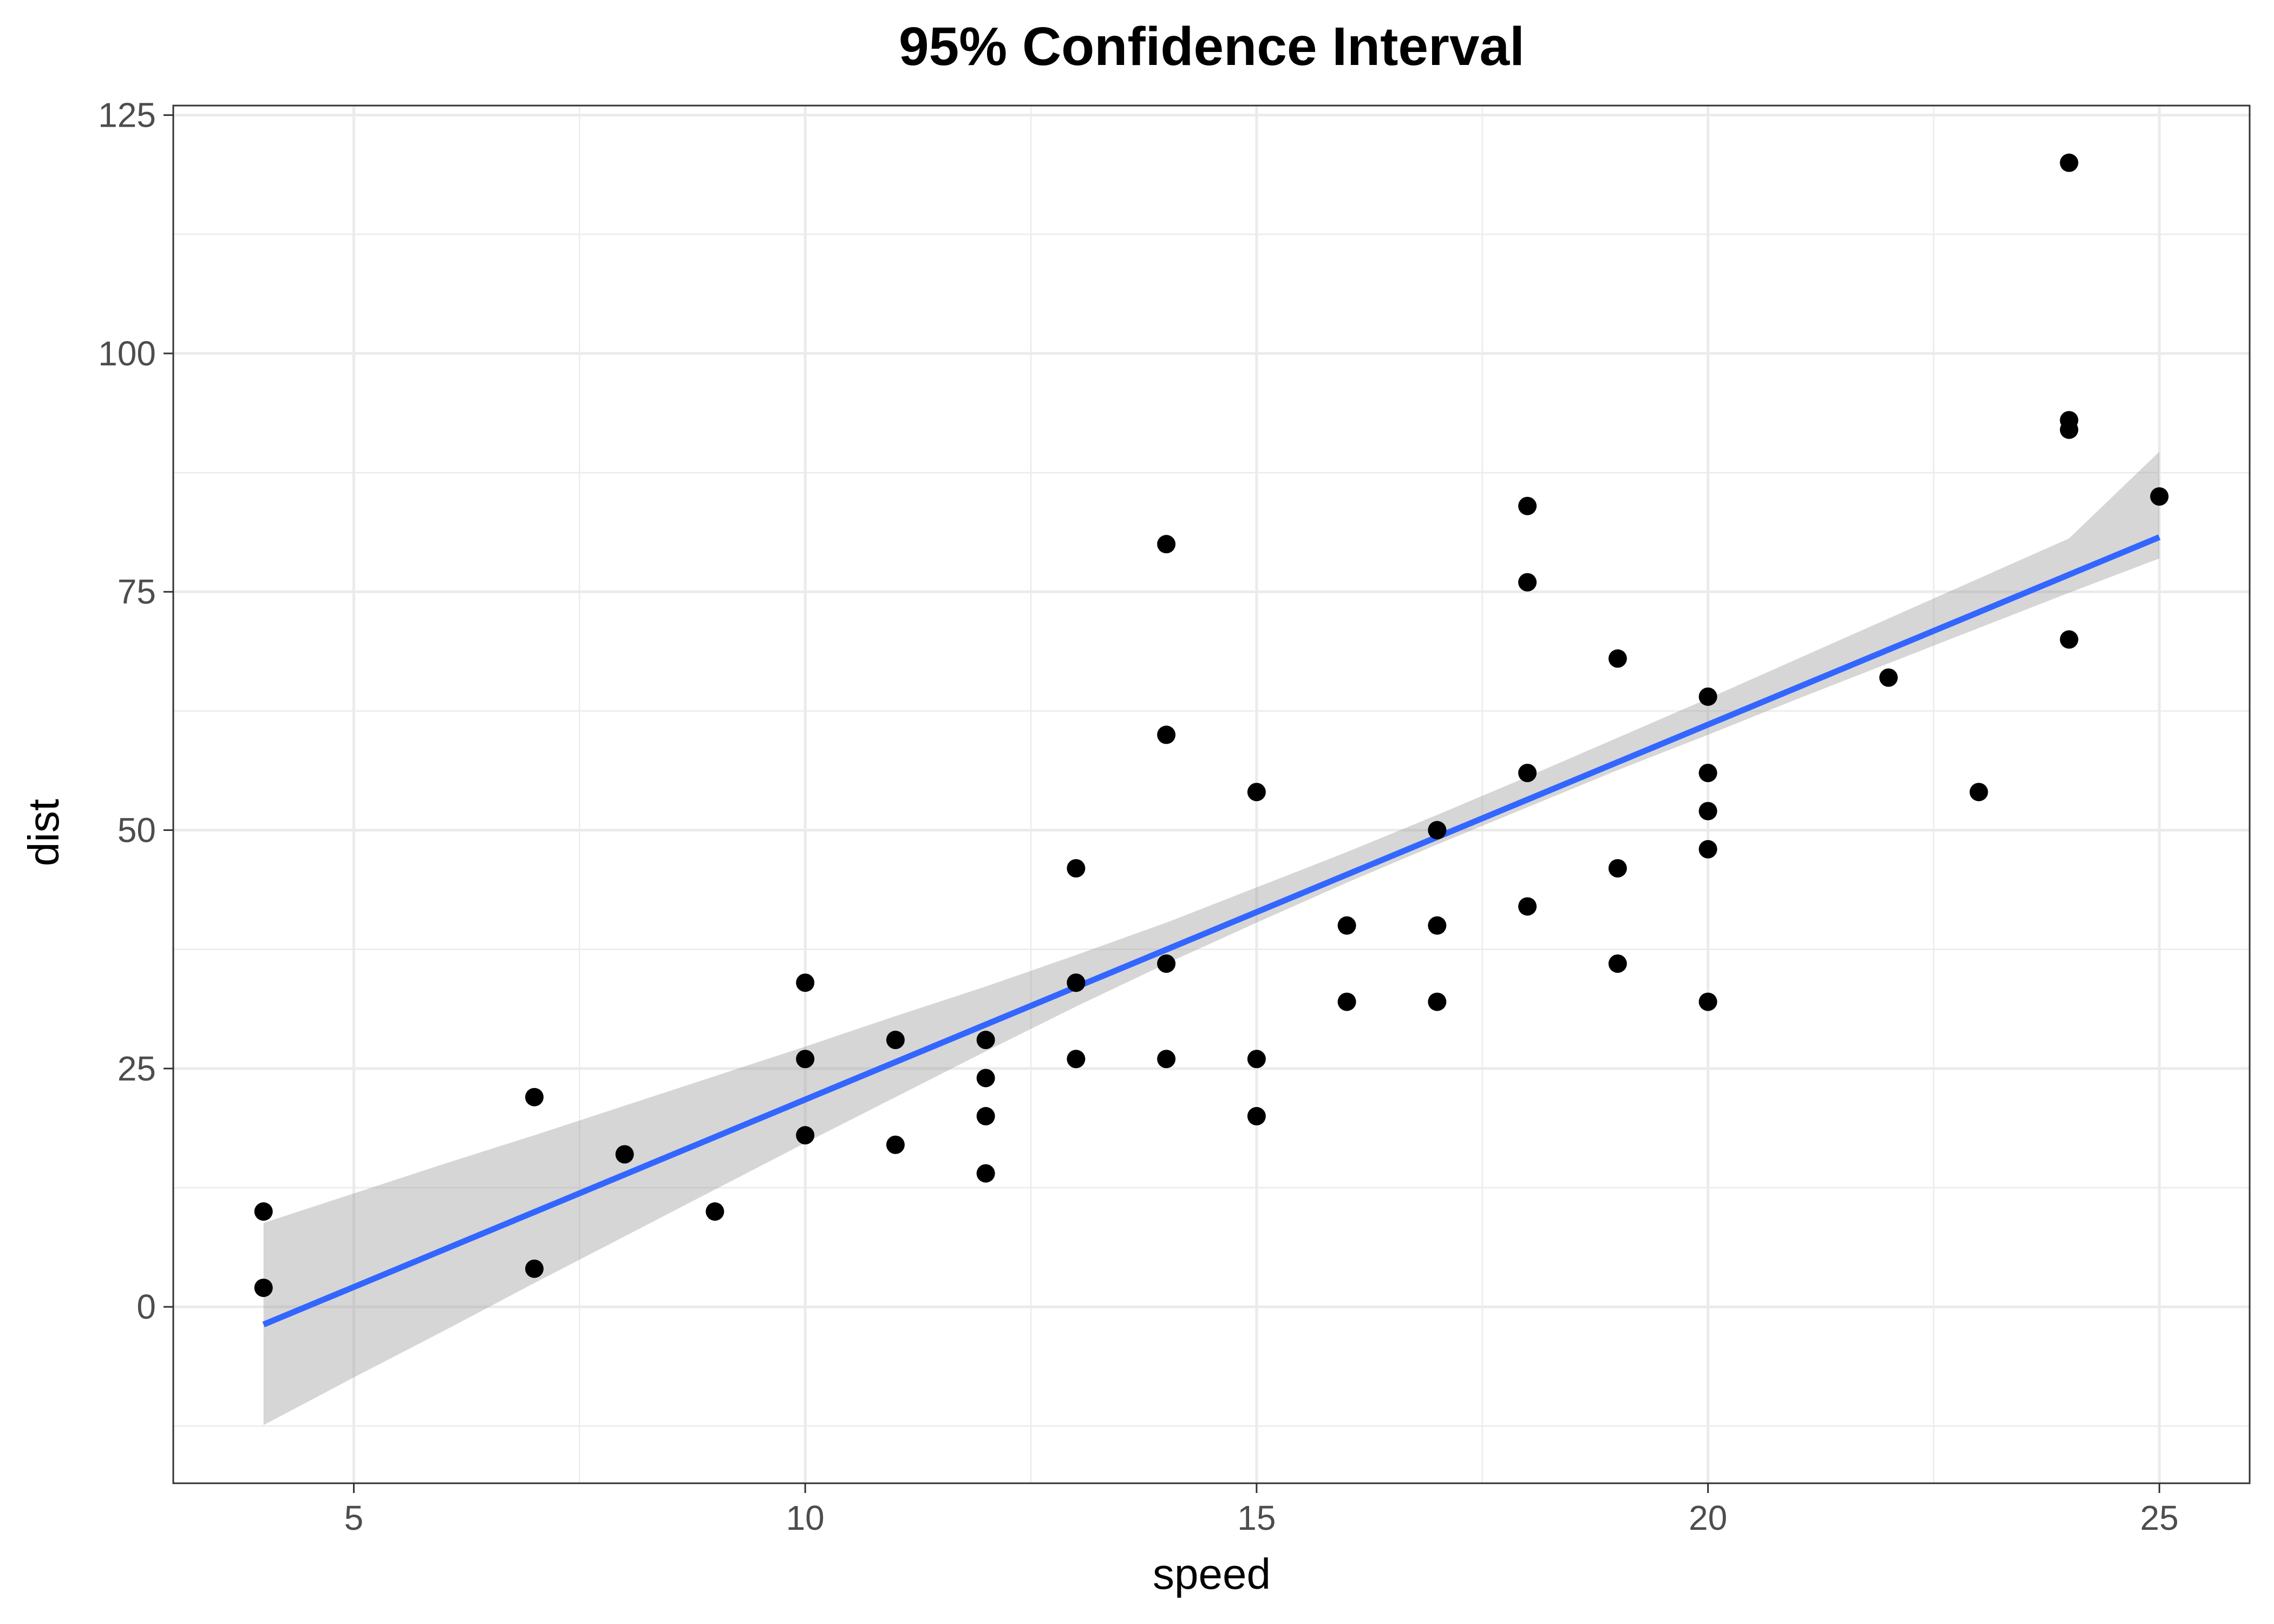  What do you see at coordinates (354, 1518) in the screenshot?
I see `x-tick-label: 5` at bounding box center [354, 1518].